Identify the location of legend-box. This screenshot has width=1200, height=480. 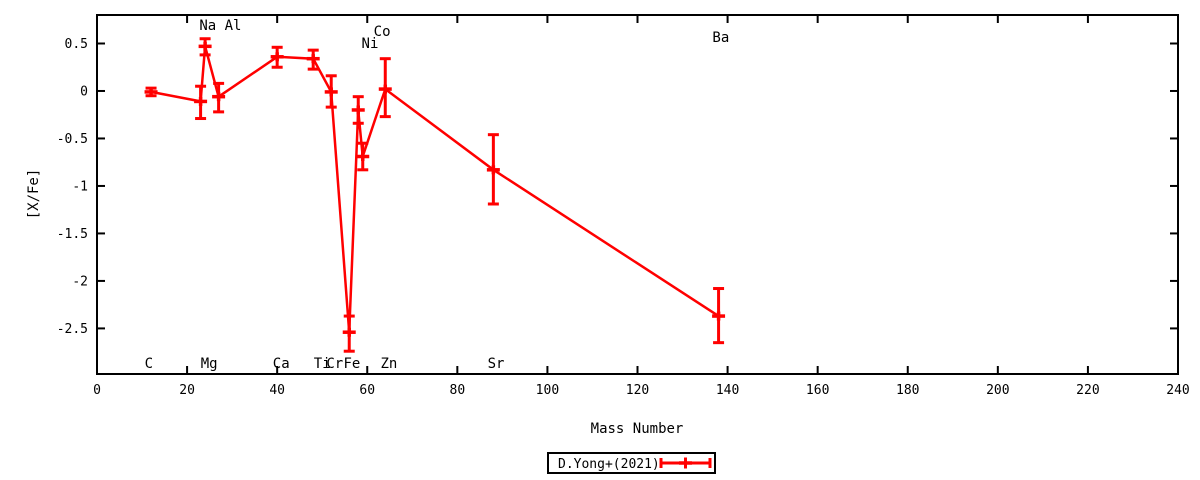
(631, 463).